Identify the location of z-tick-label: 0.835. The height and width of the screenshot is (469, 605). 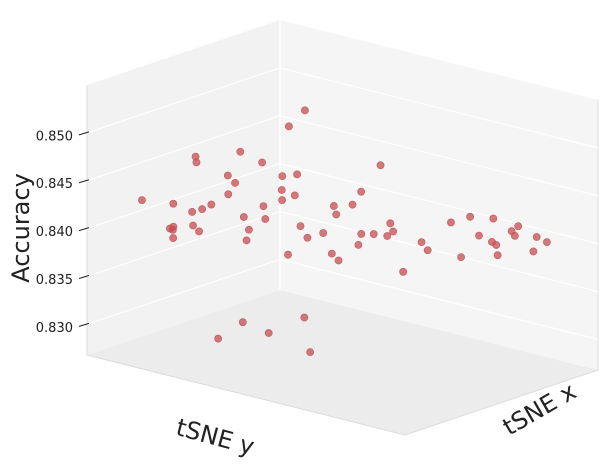
(54, 280).